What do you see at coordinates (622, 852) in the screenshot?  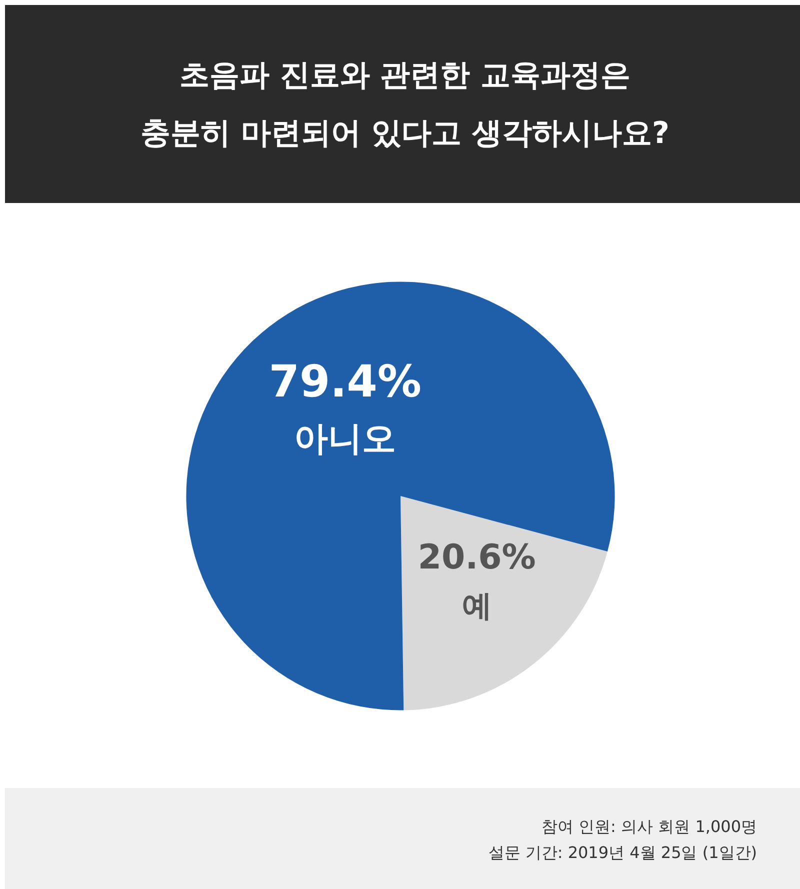 I see `text: 설문 기간: 2019년 4월 25일 (1일간)` at bounding box center [622, 852].